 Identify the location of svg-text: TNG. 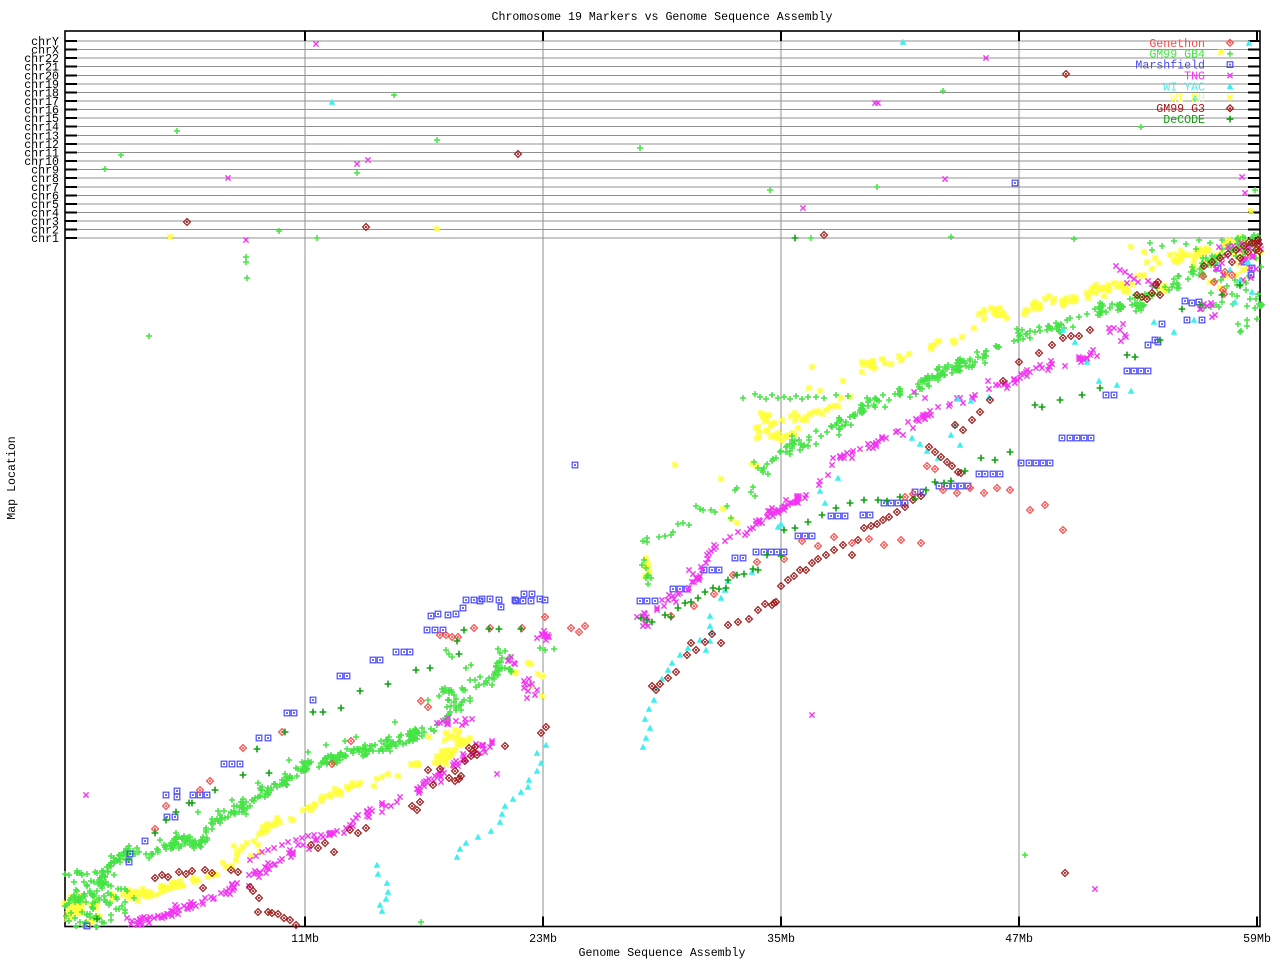
(1194, 77).